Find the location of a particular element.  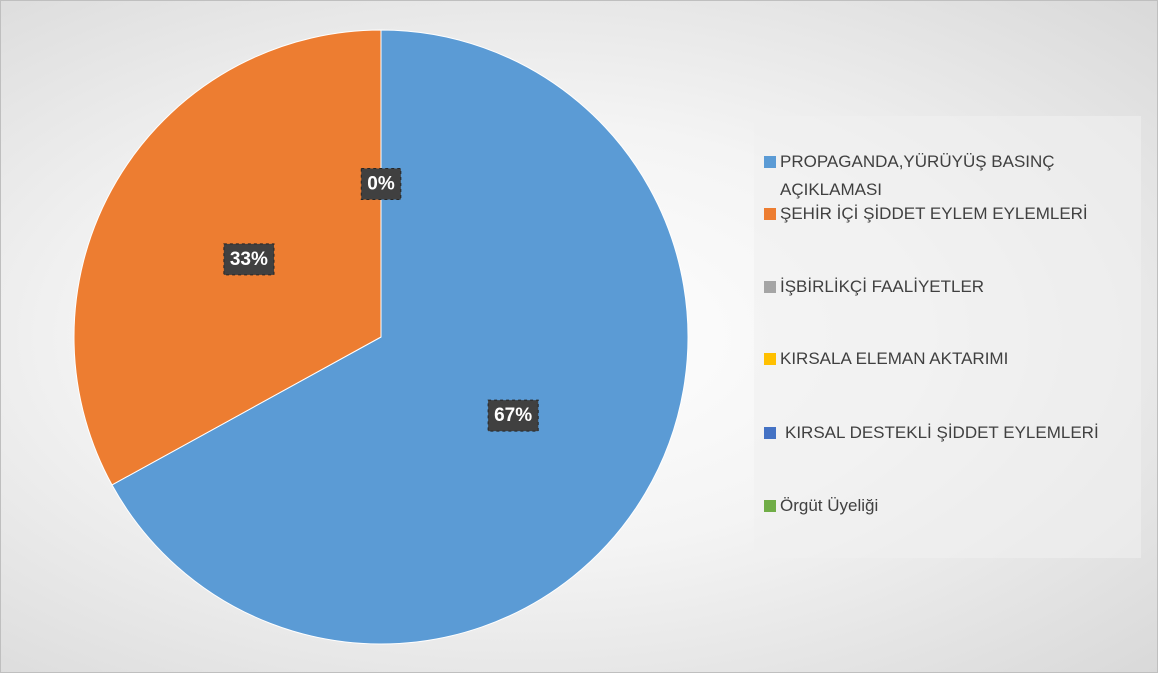

legend-item: KIRSAL DESTEKLİ ŞİDDET EYLEMLERİ is located at coordinates (949, 433).